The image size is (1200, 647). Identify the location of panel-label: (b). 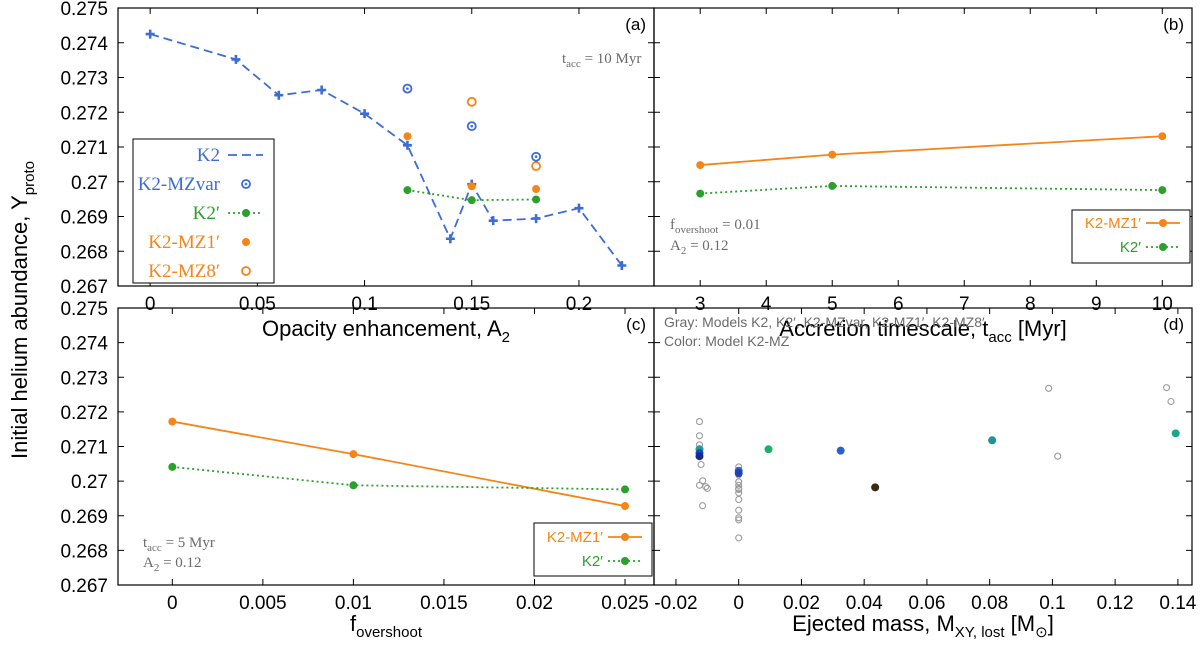
(1173, 24).